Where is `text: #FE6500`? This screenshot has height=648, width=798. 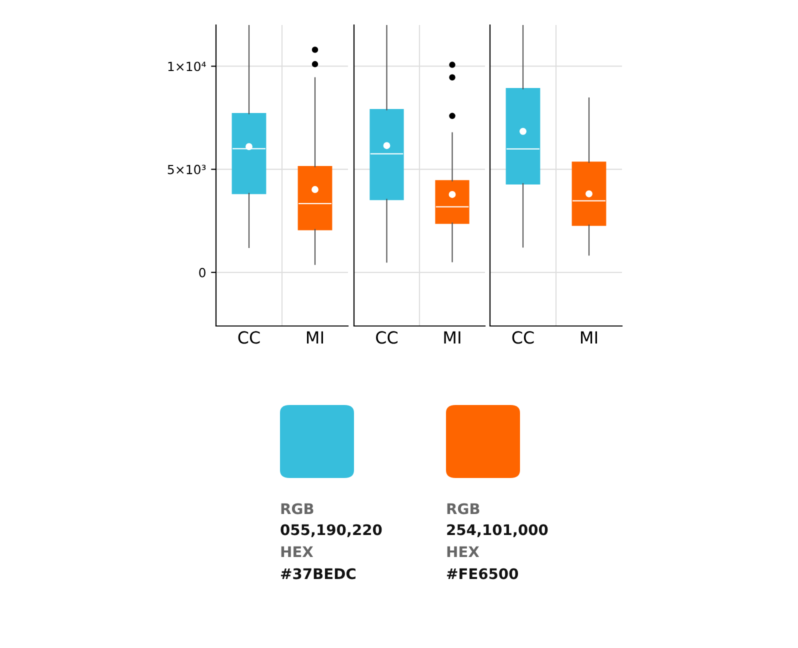 text: #FE6500 is located at coordinates (482, 574).